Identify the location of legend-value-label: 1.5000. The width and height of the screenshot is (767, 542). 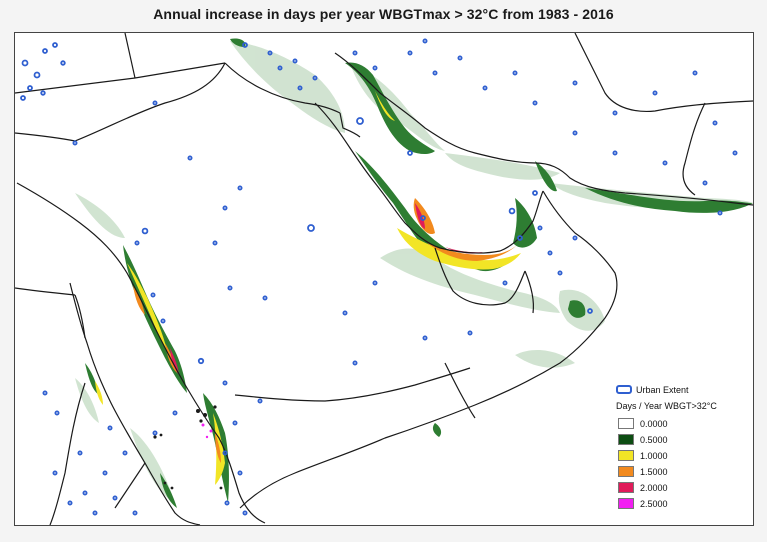
(654, 471).